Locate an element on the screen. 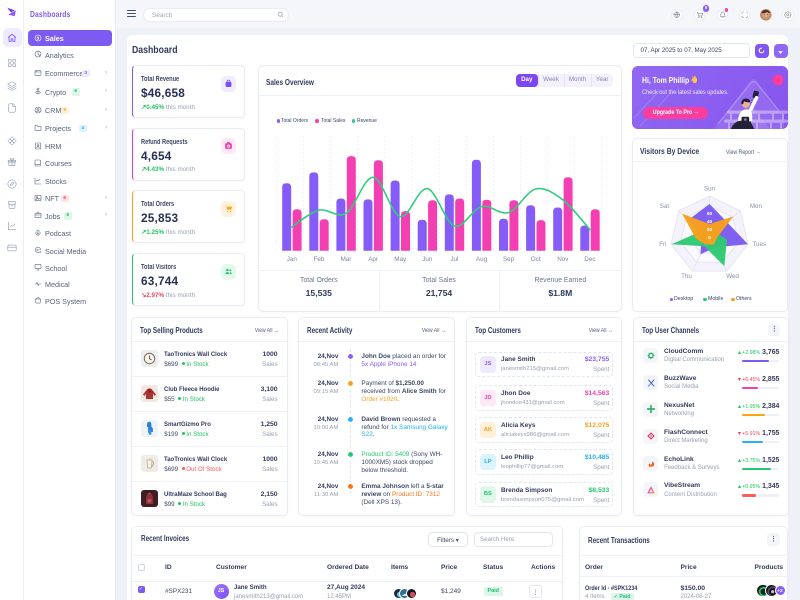 The height and width of the screenshot is (600, 800). svg-text: Feb is located at coordinates (318, 259).